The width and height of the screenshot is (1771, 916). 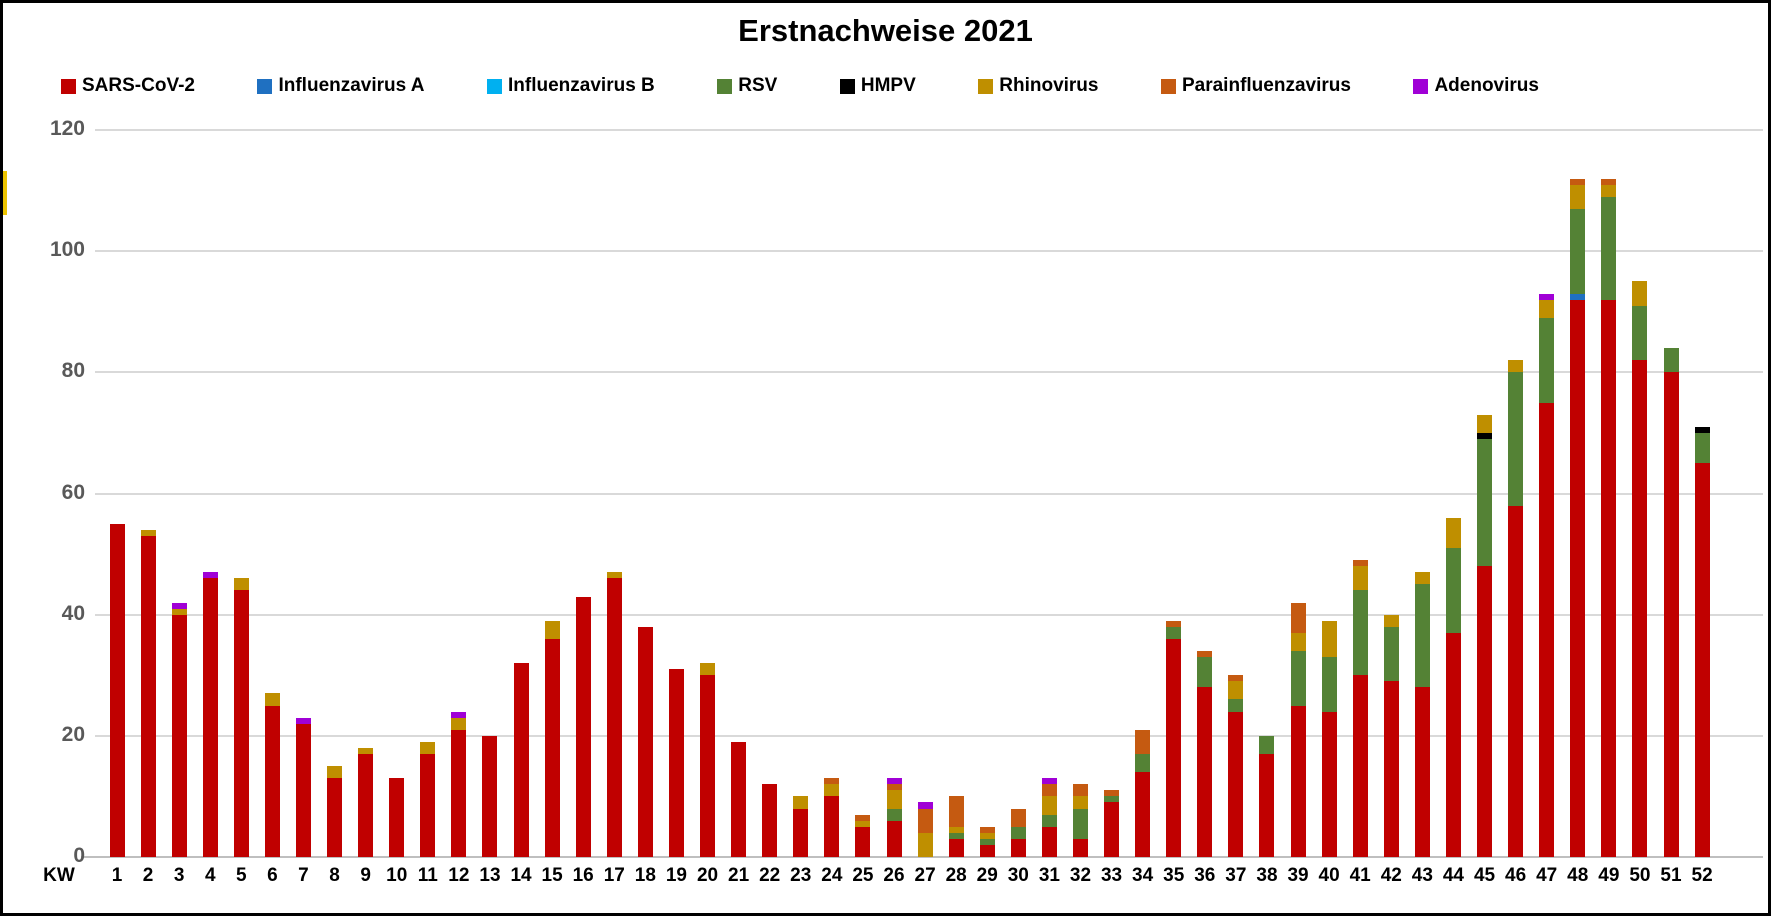 What do you see at coordinates (707, 875) in the screenshot?
I see `x-tick-kw20: 20` at bounding box center [707, 875].